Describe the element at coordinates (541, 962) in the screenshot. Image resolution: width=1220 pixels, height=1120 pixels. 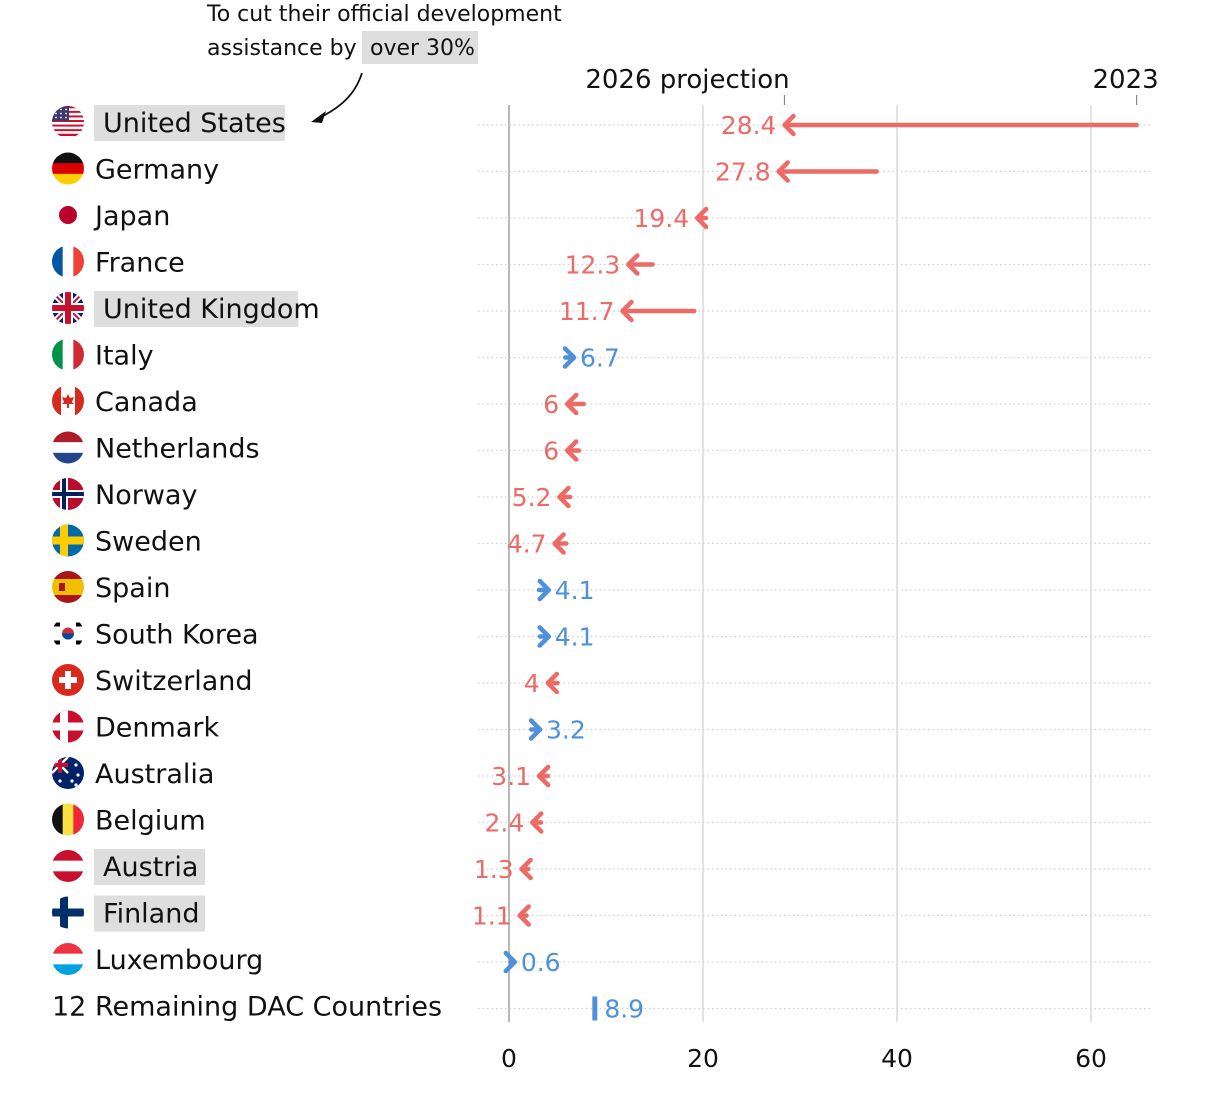
I see `value-label: 0.6` at that location.